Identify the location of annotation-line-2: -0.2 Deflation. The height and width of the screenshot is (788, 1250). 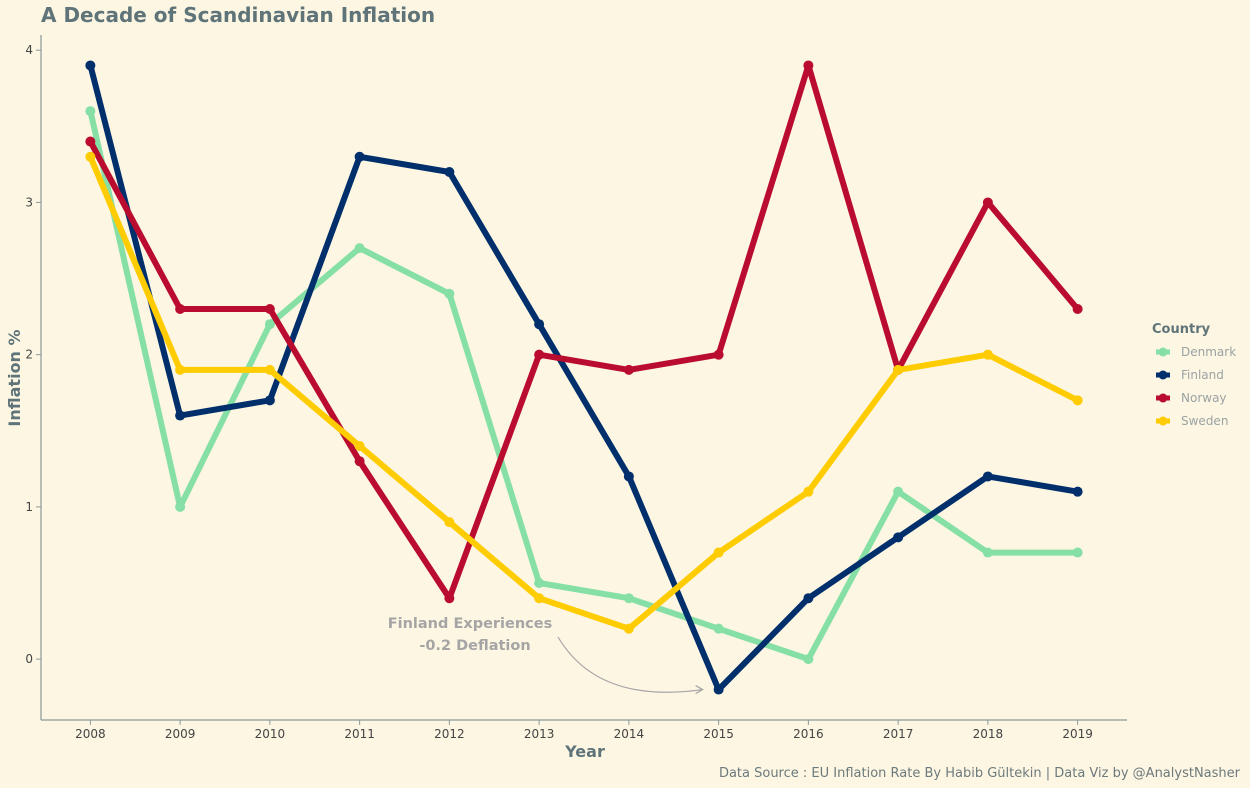
(474, 646).